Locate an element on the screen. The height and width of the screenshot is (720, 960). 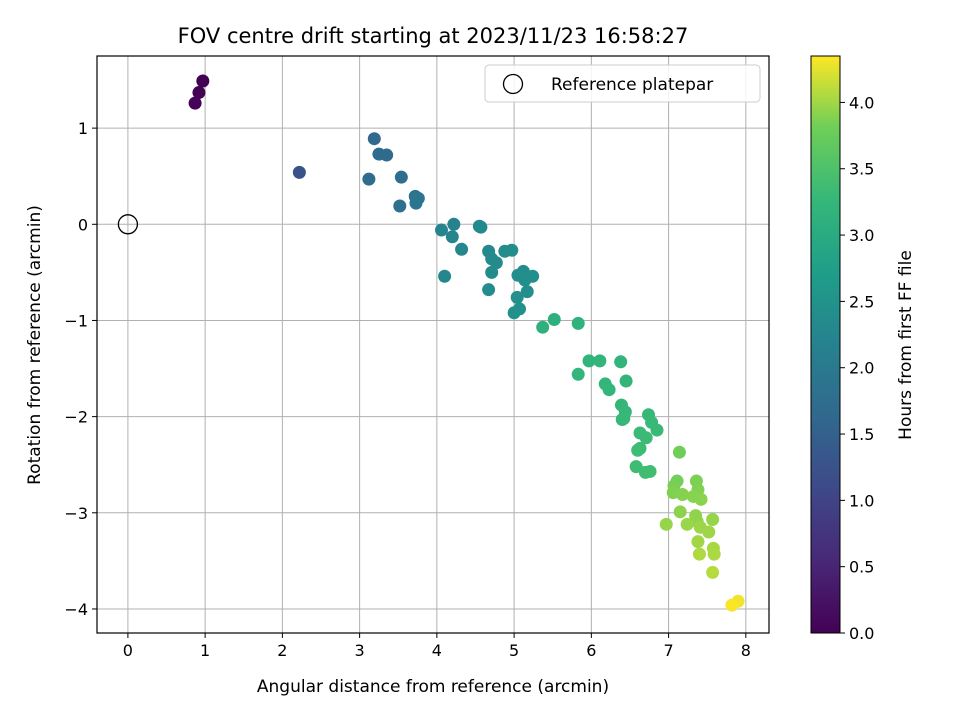
colorbar-tick-label: 3.0 is located at coordinates (861, 235).